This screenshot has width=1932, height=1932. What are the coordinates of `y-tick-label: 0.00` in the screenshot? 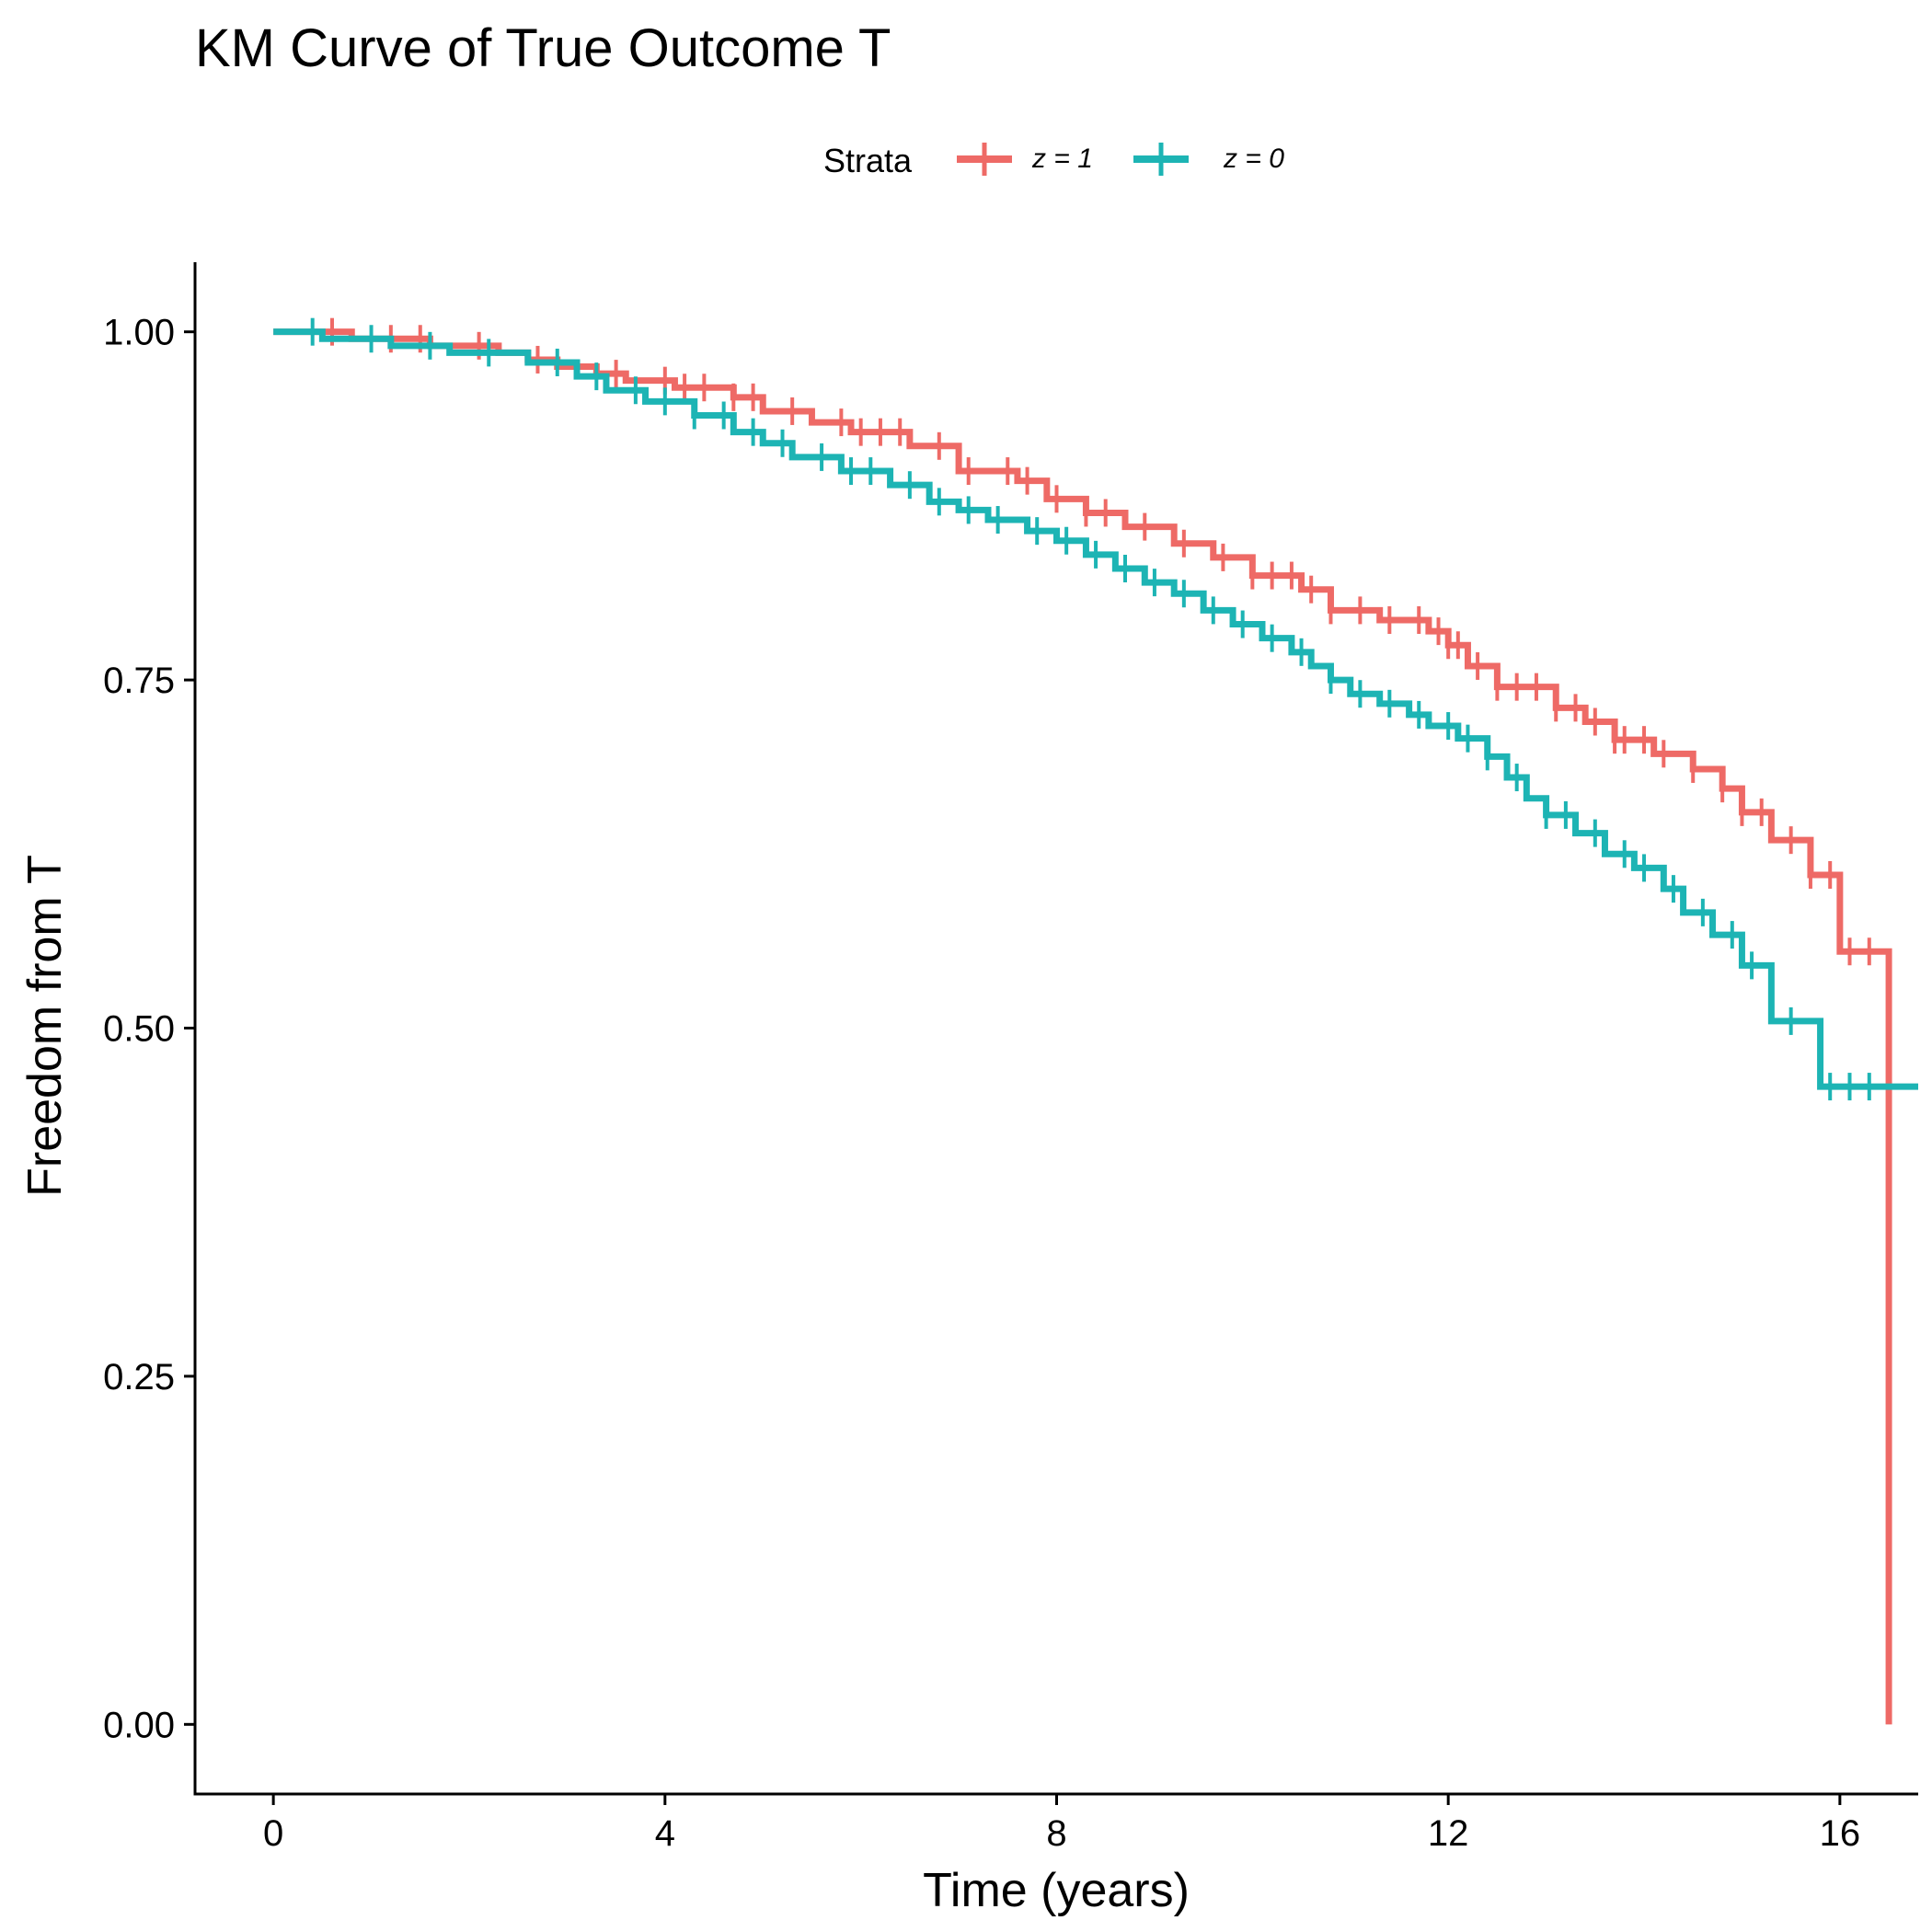 It's located at (139, 1725).